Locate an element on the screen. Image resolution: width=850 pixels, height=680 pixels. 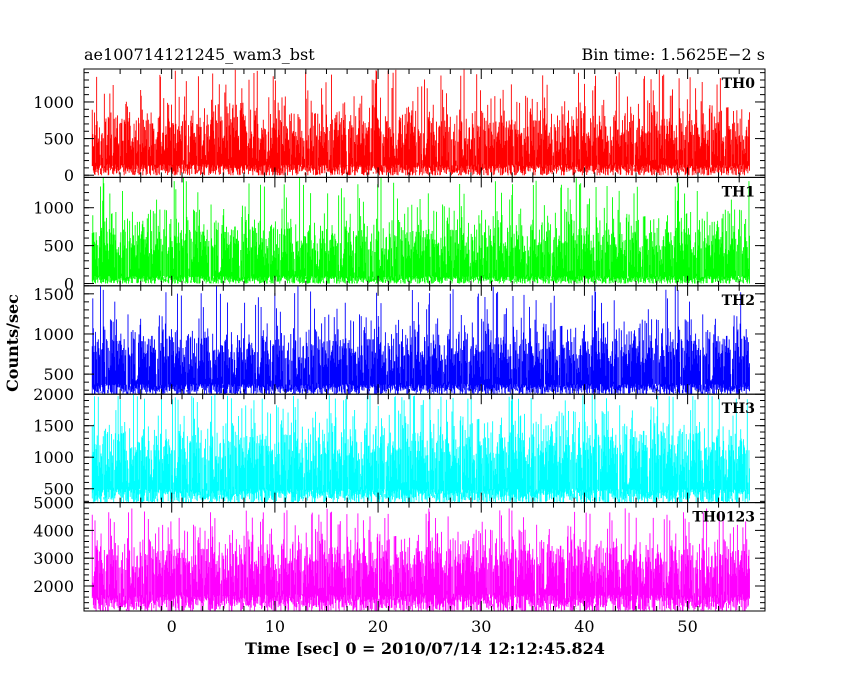
y-tick-label: 4000 is located at coordinates (53, 530).